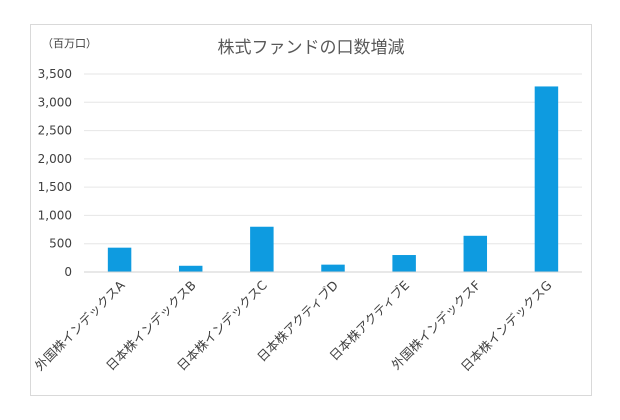 The image size is (620, 420). What do you see at coordinates (311, 48) in the screenshot?
I see `chart-title: 株式ファンドの口数増減` at bounding box center [311, 48].